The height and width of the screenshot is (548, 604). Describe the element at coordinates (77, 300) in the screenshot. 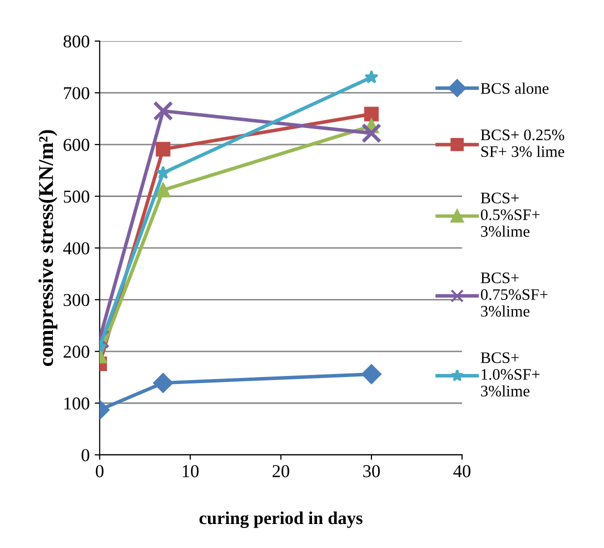

I see `y-tick-label: 300` at that location.